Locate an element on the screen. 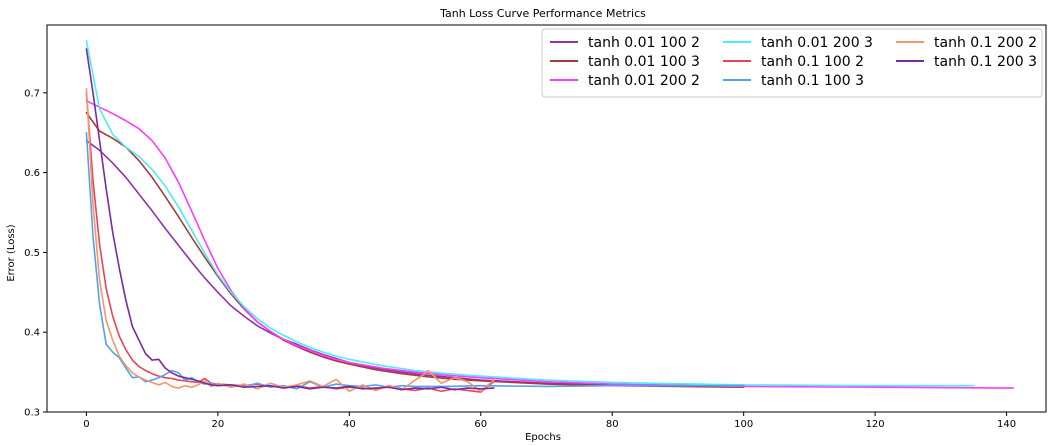  legend-box is located at coordinates (792, 63).